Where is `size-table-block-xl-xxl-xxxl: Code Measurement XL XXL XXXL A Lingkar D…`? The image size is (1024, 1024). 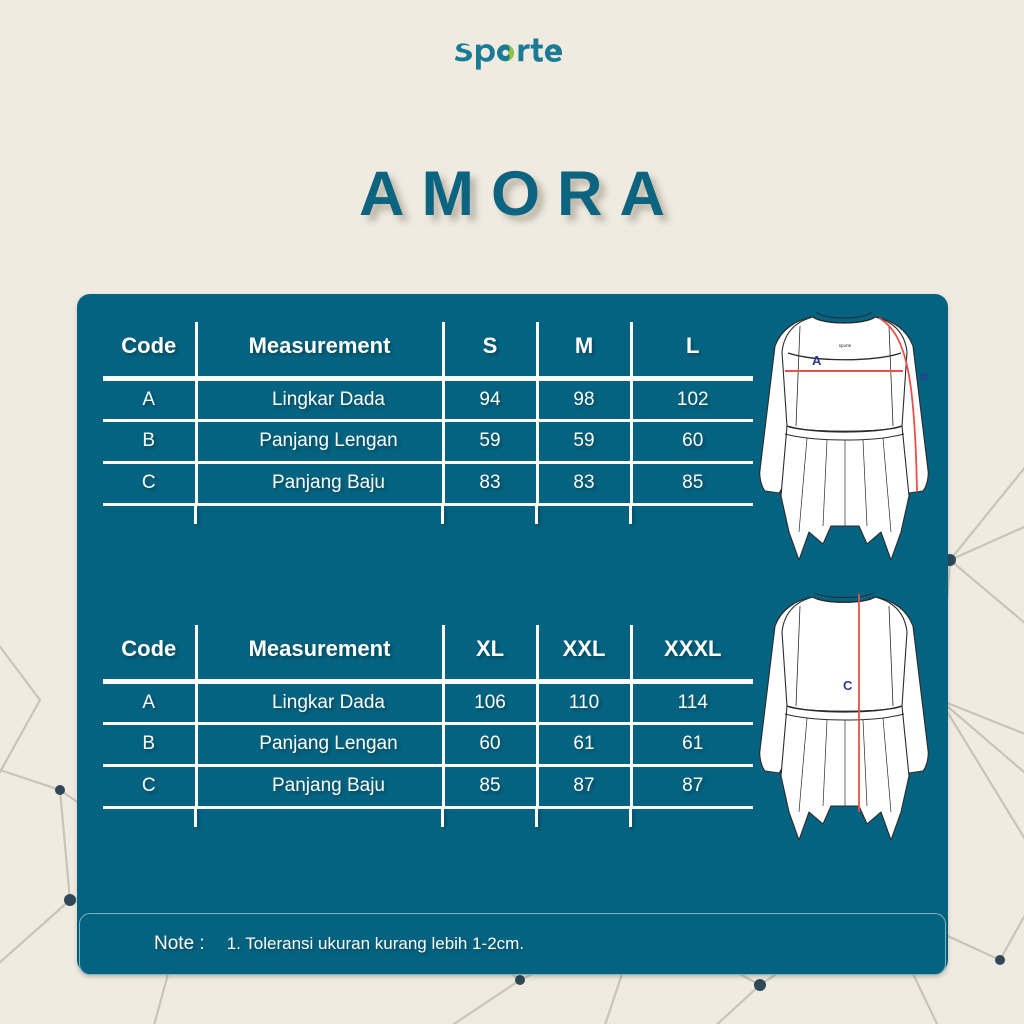 size-table-block-xl-xxl-xxxl: Code Measurement XL XXL XXXL A Lingkar D… is located at coordinates (428, 726).